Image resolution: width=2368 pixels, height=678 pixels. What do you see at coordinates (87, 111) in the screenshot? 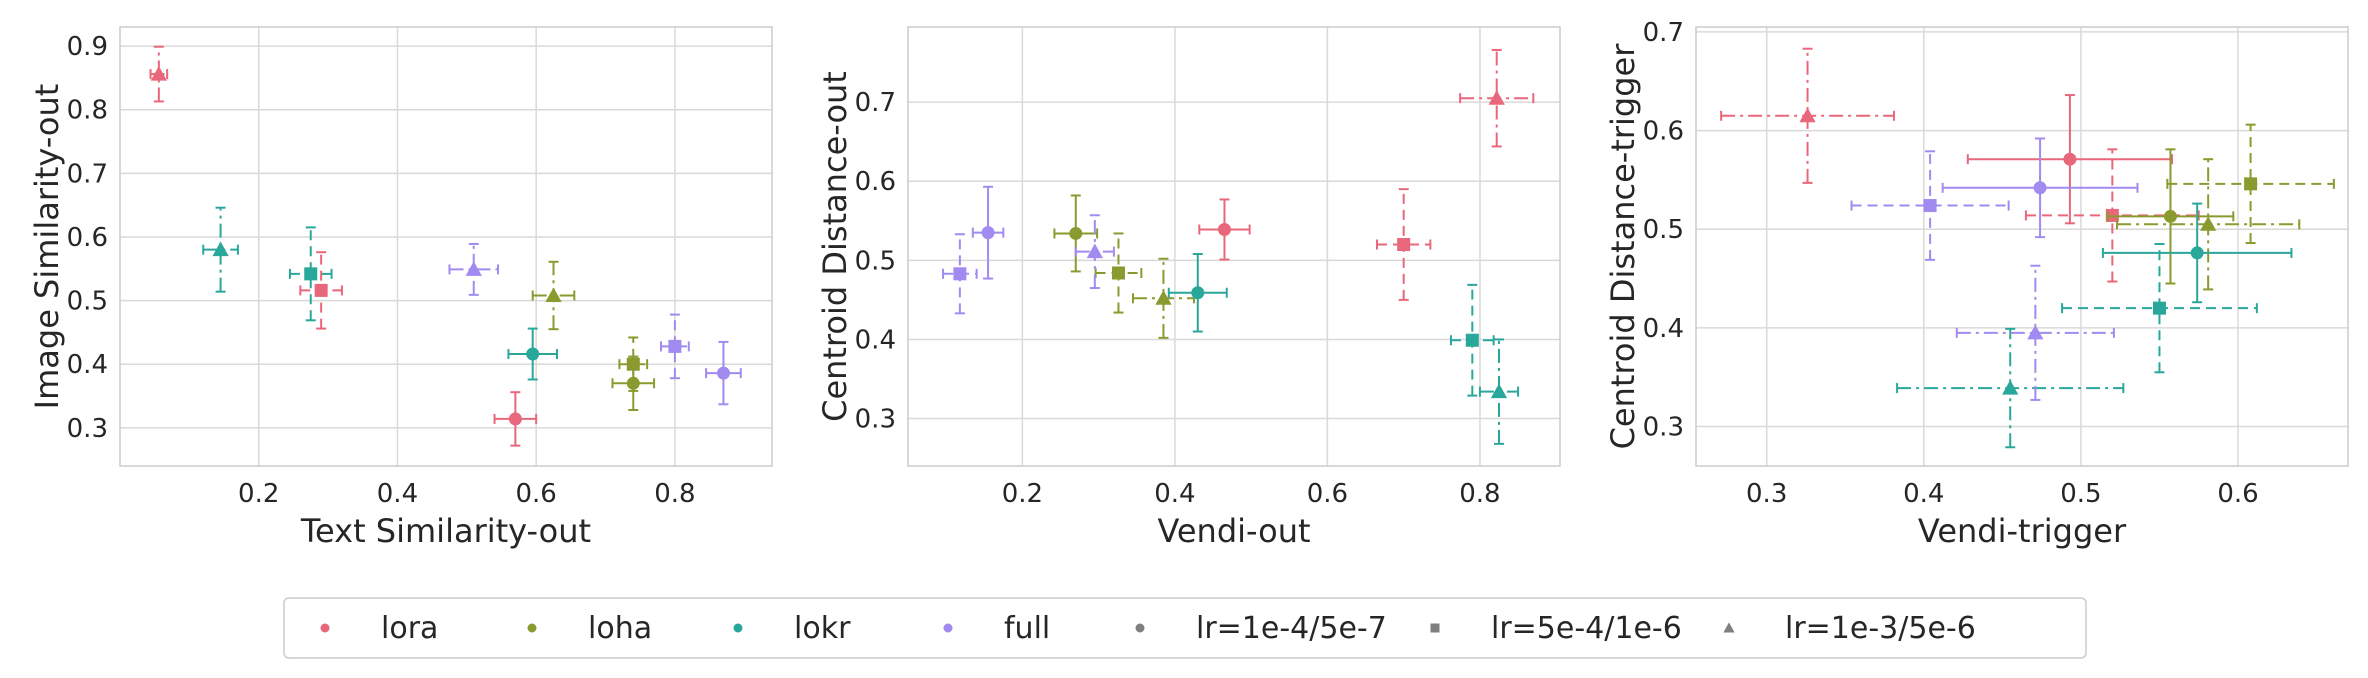
I see `y-tick-label: 0.8` at bounding box center [87, 111].